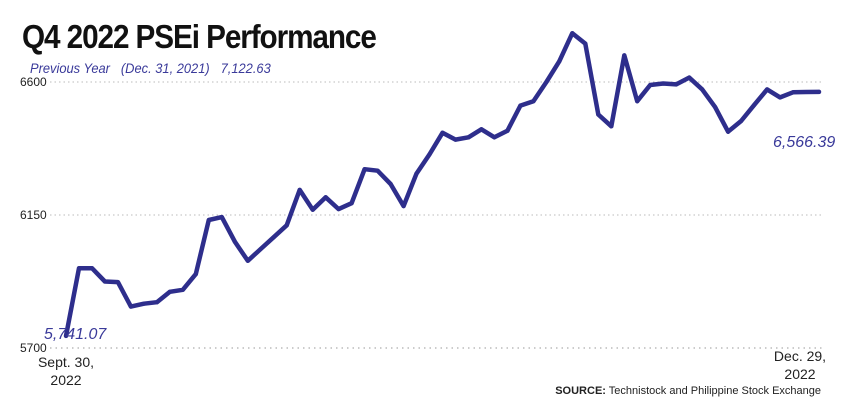 The height and width of the screenshot is (420, 845). What do you see at coordinates (800, 356) in the screenshot?
I see `x-tick-end-line1: Dec. 29,` at bounding box center [800, 356].